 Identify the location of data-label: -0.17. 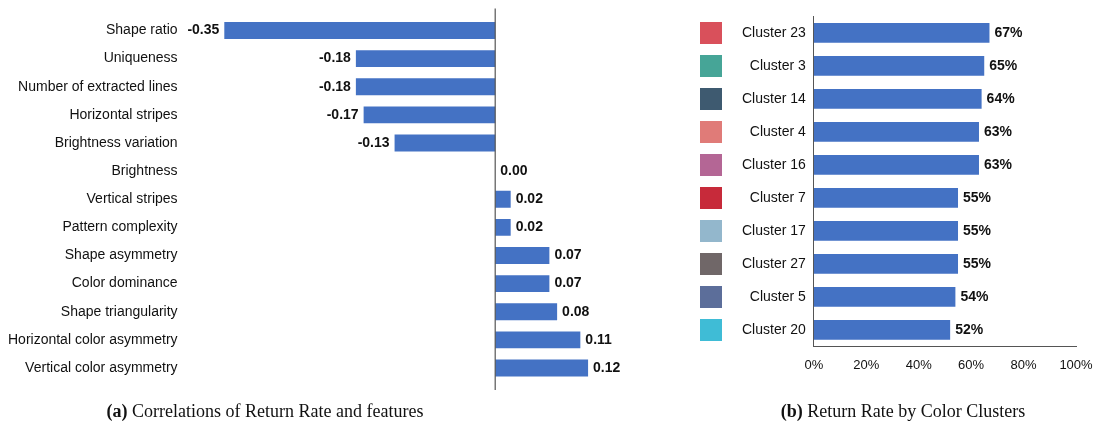
(342, 113).